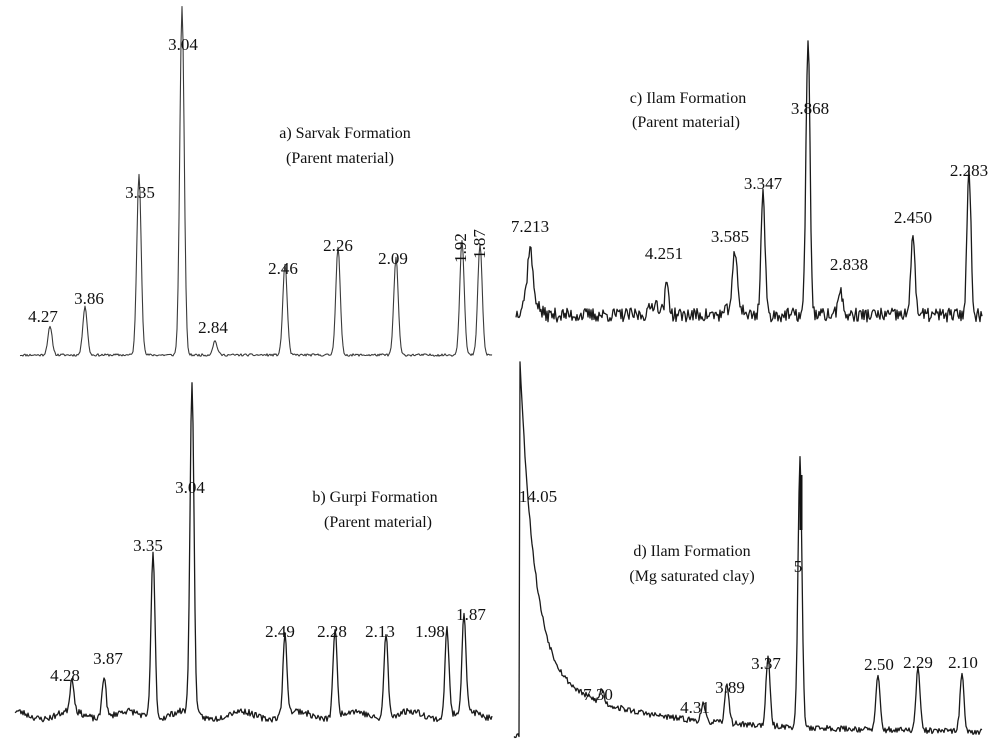 This screenshot has width=998, height=750. What do you see at coordinates (688, 98) in the screenshot?
I see `panel-c-title: c) Ilam Formation` at bounding box center [688, 98].